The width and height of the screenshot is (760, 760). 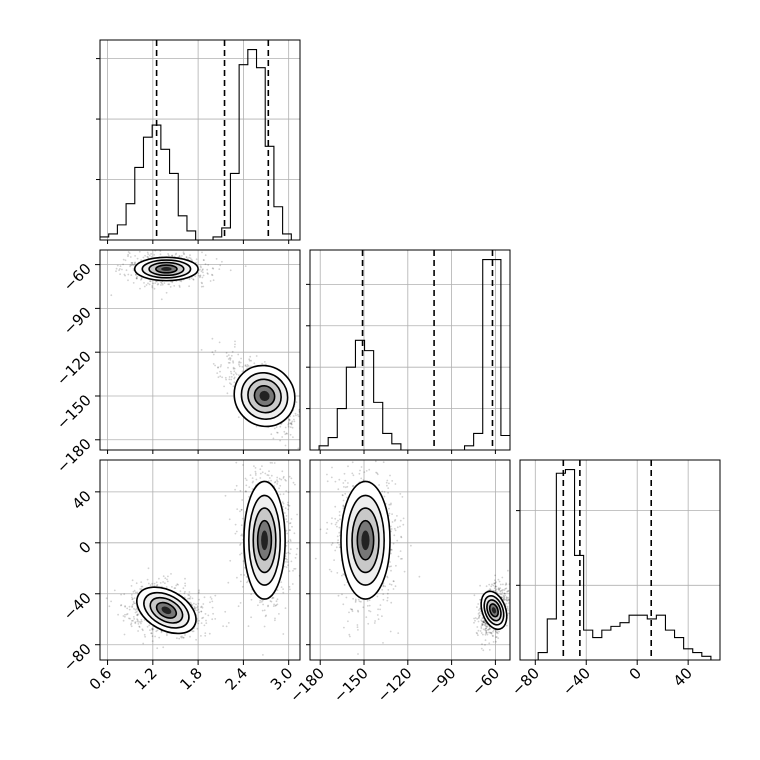 I want to click on scatter-frame, so click(x=410, y=560).